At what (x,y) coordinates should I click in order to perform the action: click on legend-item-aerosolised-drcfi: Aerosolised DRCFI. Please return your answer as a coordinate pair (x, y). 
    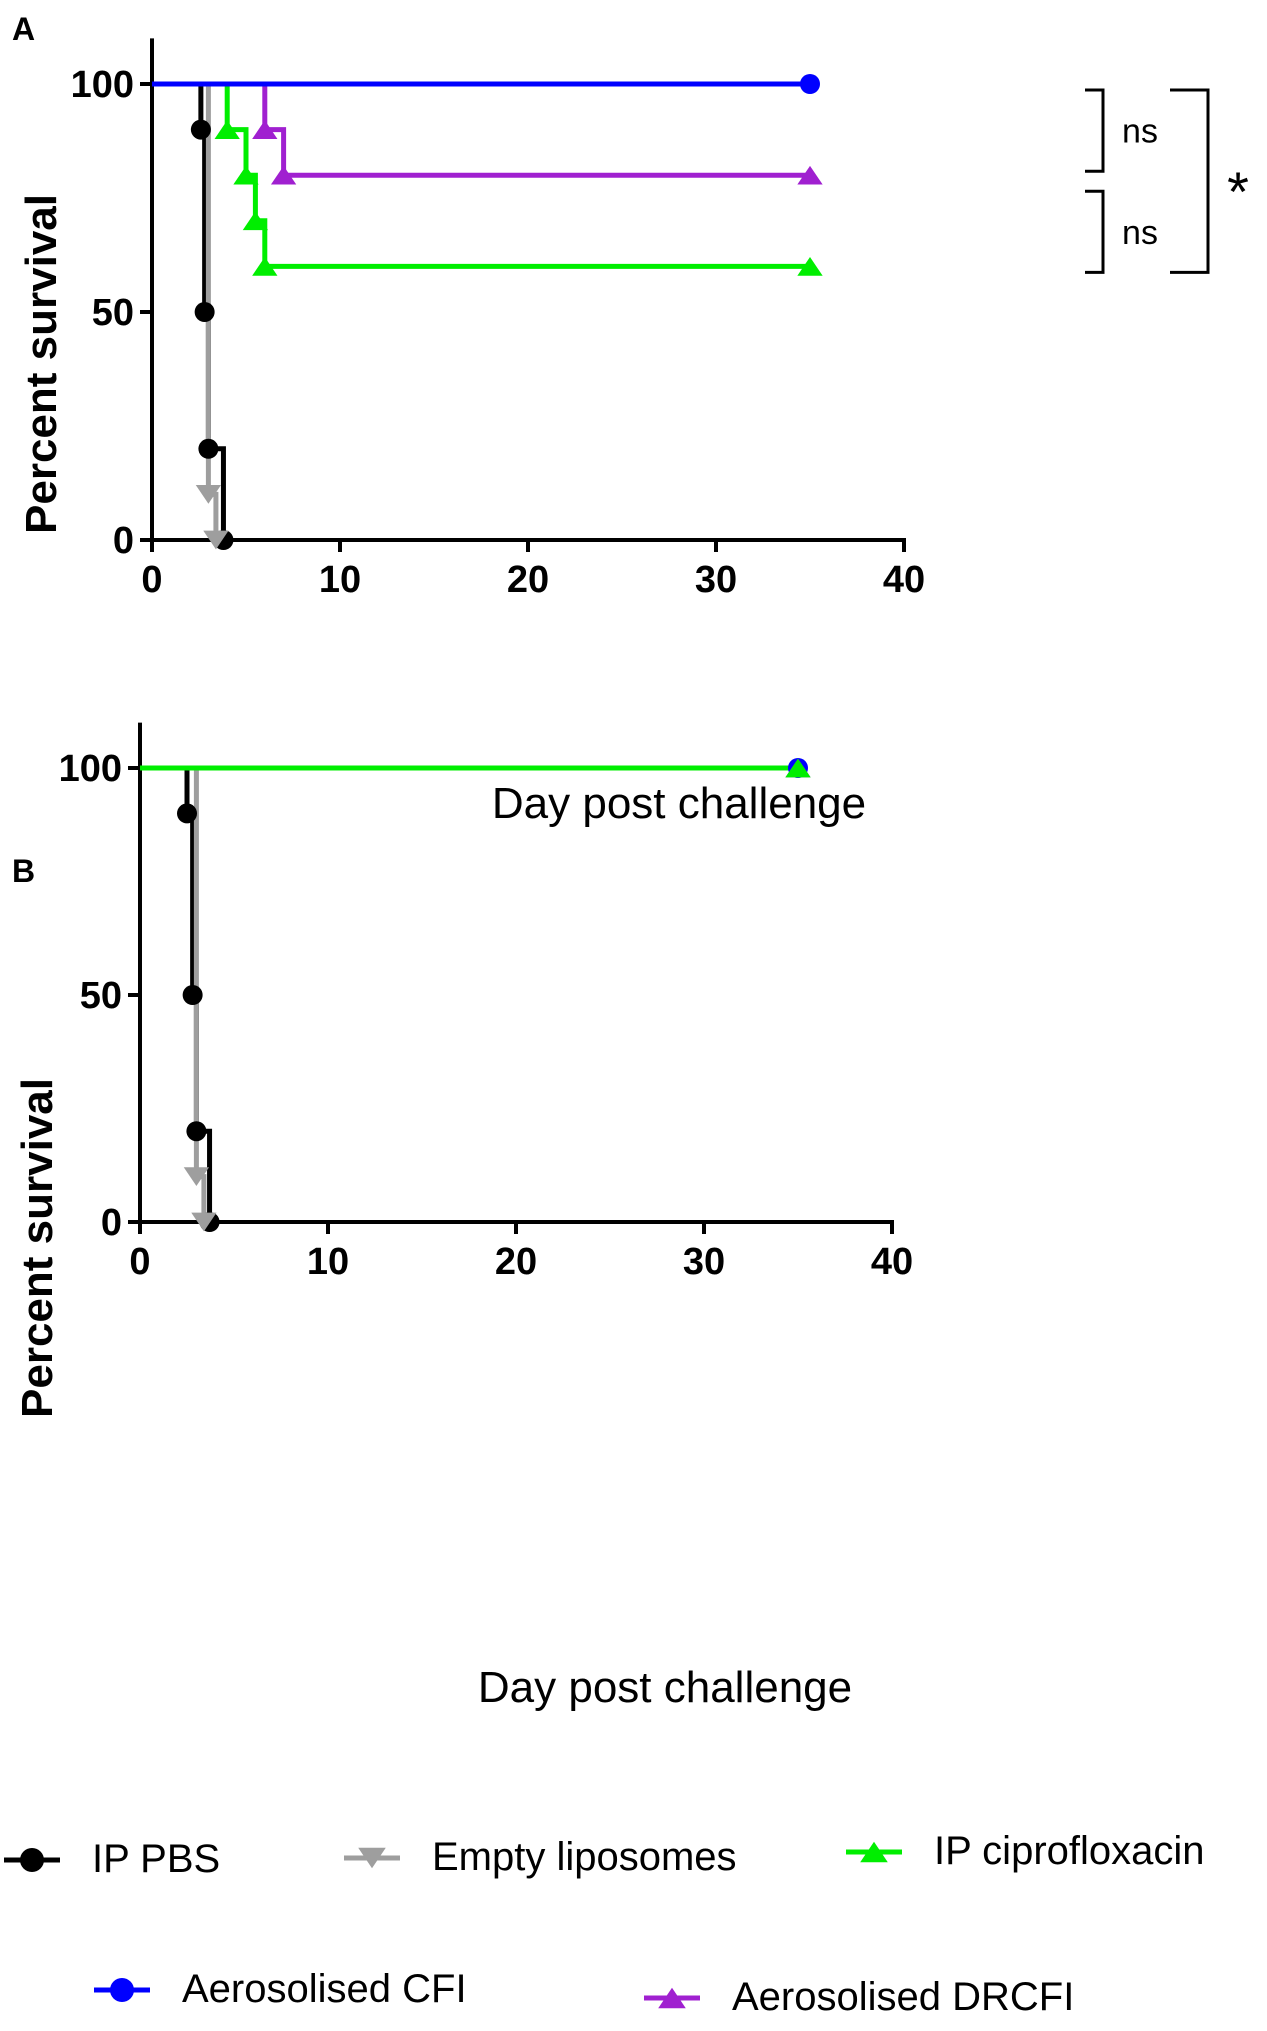
    Looking at the image, I should click on (859, 1997).